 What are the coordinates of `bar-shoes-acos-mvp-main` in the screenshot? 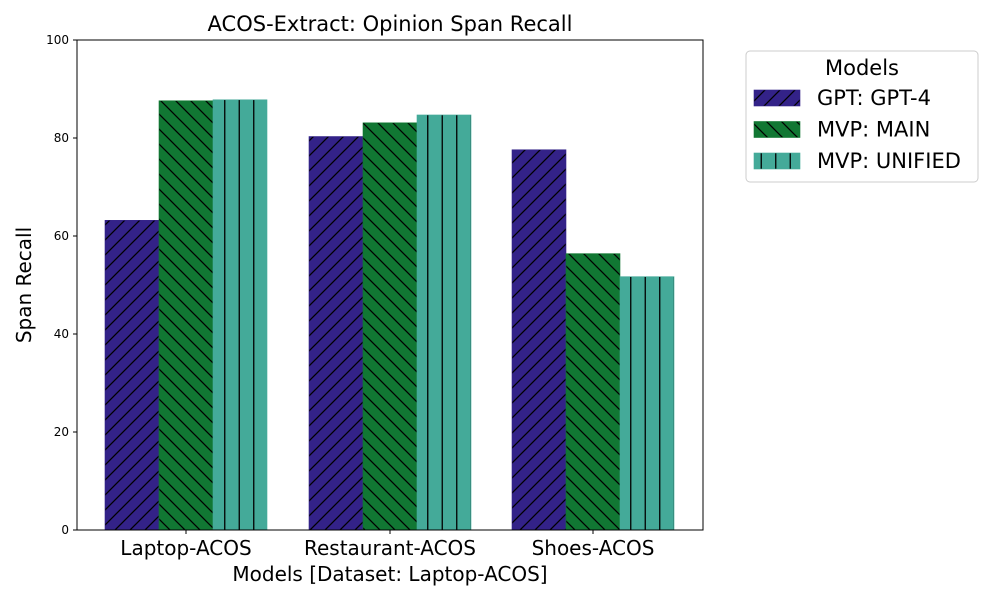 It's located at (593, 392).